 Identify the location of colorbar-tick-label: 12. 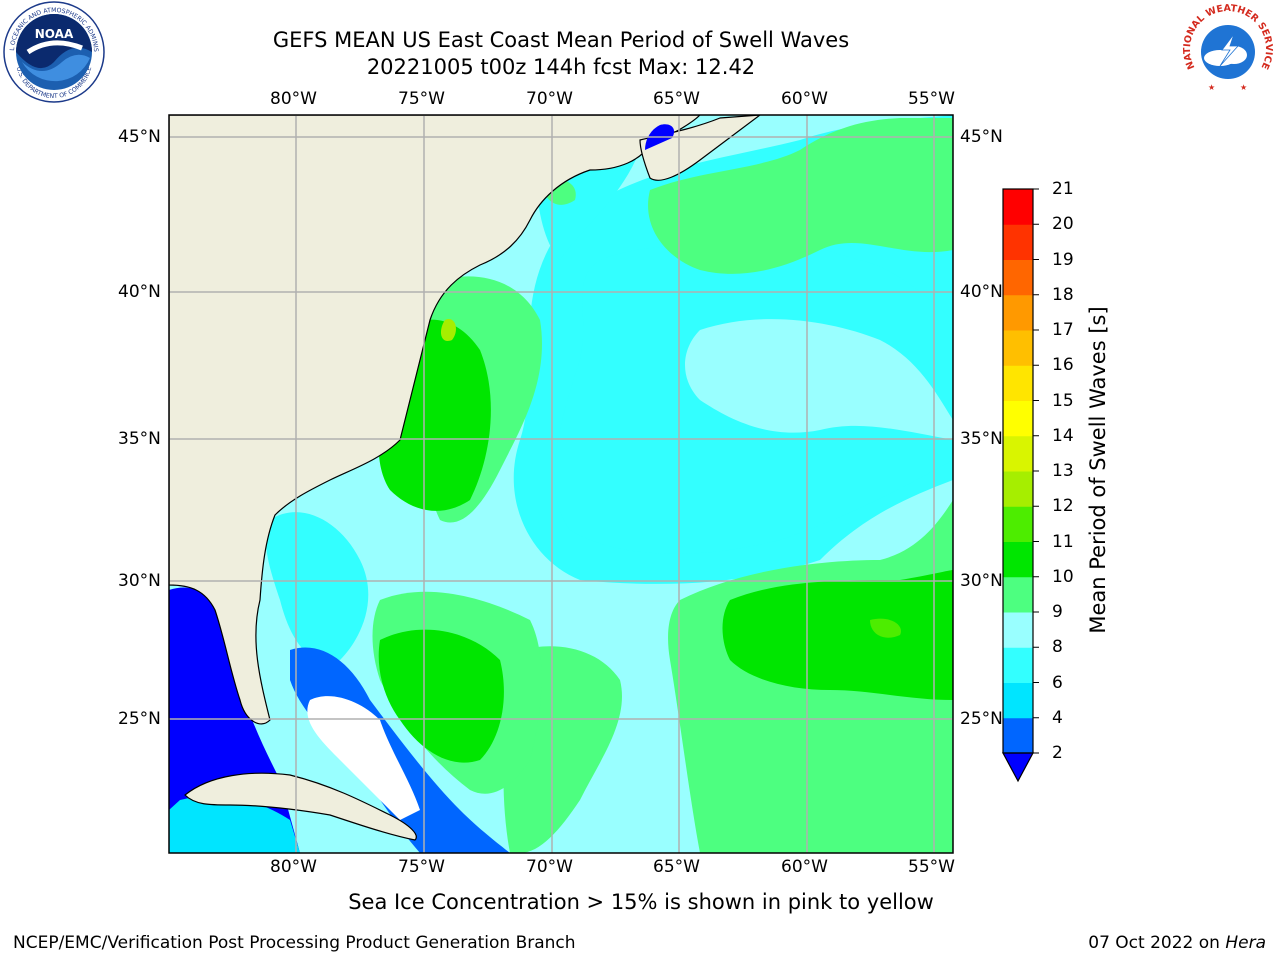
(1063, 506).